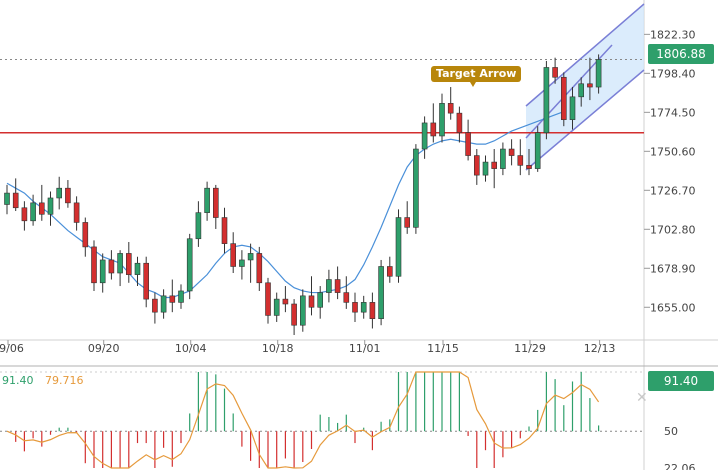  Describe the element at coordinates (64, 380) in the screenshot. I see `signal-value: 79.716` at that location.